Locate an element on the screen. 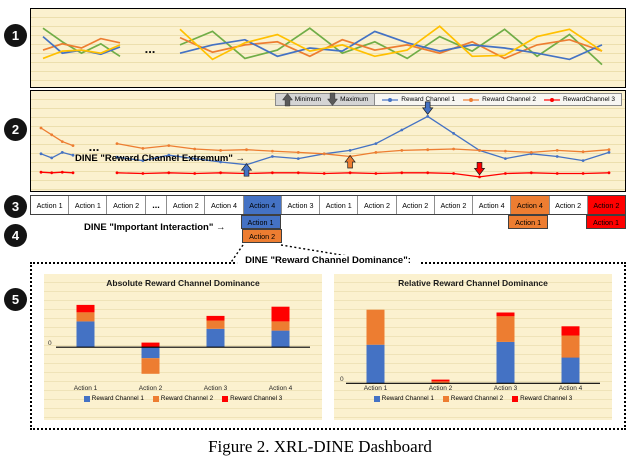  absolute-dominance-bars is located at coordinates (183, 339).